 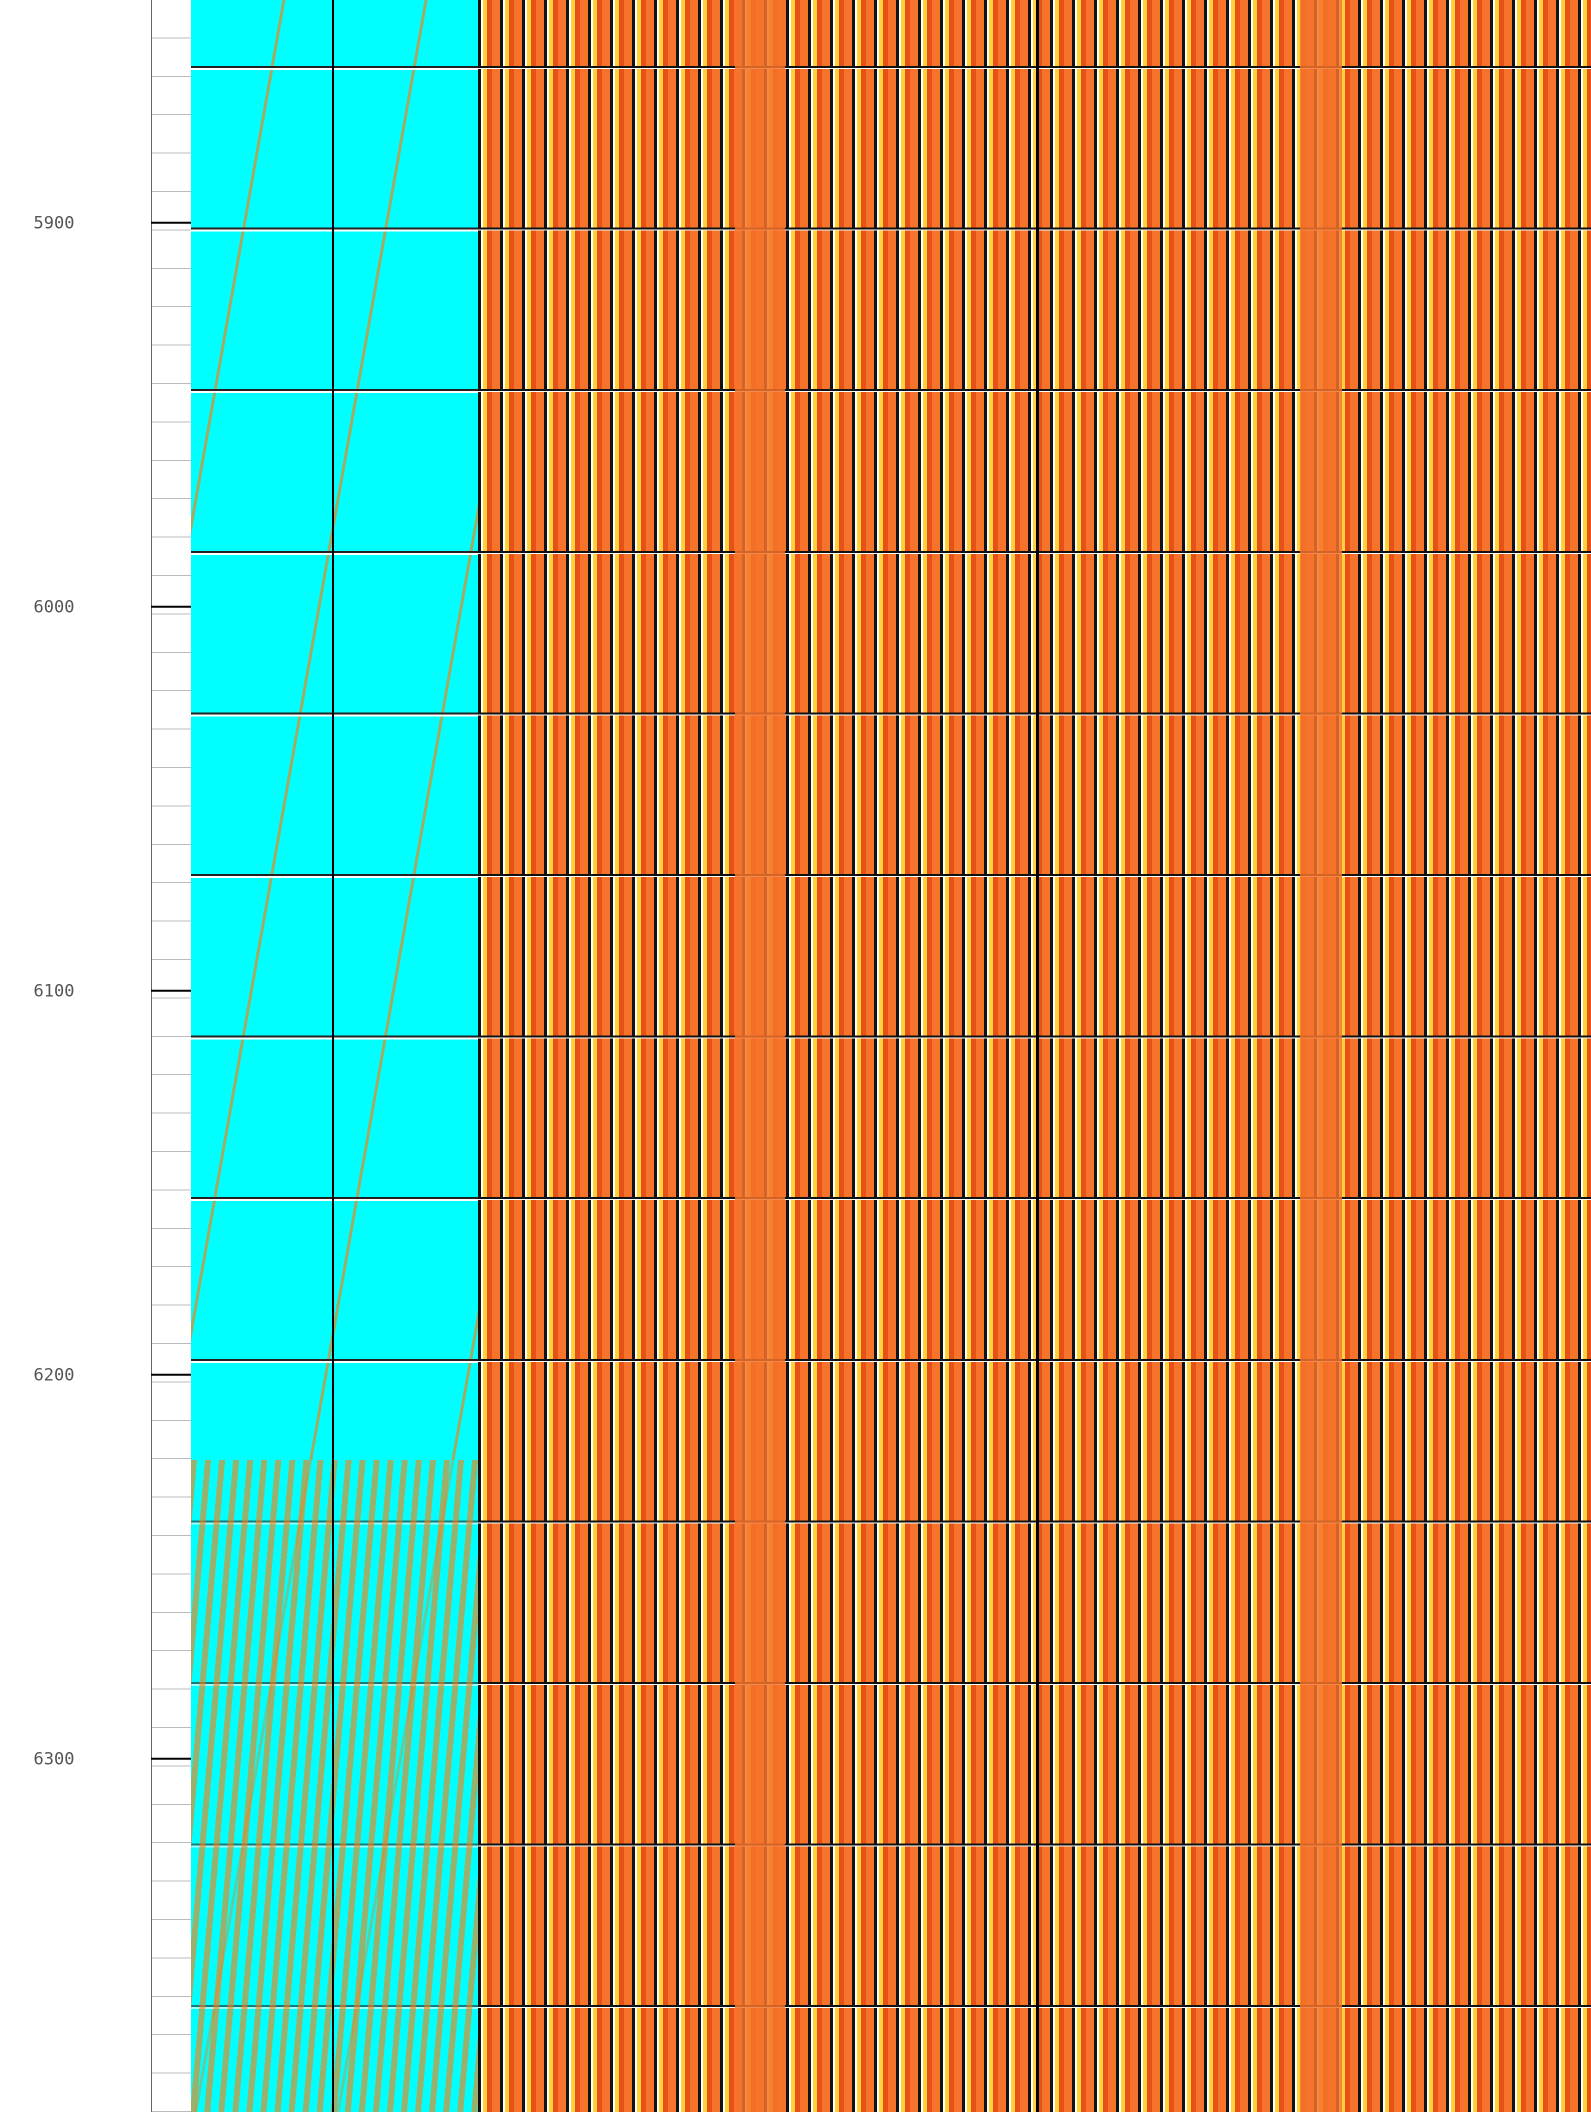 I want to click on y-tick-label: 5900, so click(x=54, y=224).